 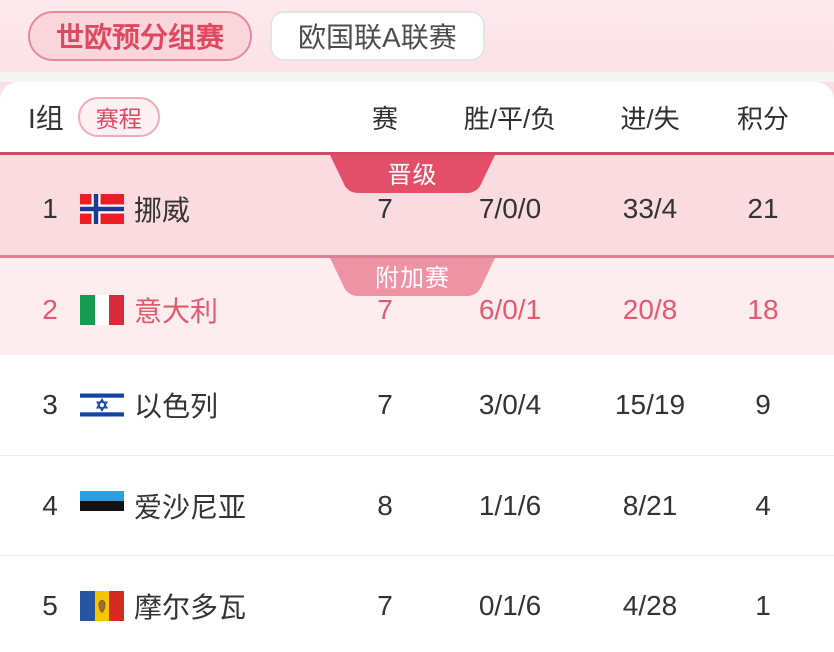 I want to click on team-name: 爱沙尼亚, so click(x=190, y=507).